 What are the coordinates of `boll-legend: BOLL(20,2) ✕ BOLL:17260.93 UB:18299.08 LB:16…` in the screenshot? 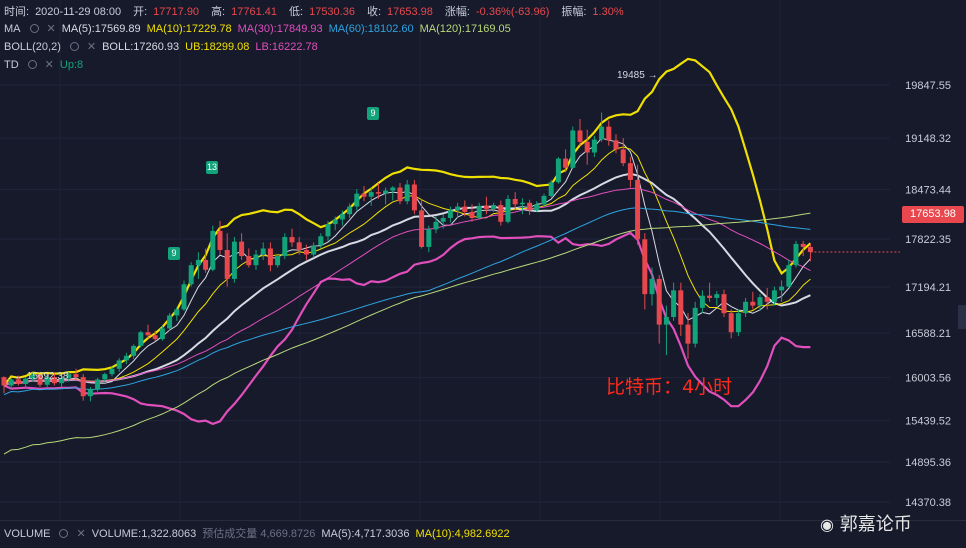 It's located at (164, 46).